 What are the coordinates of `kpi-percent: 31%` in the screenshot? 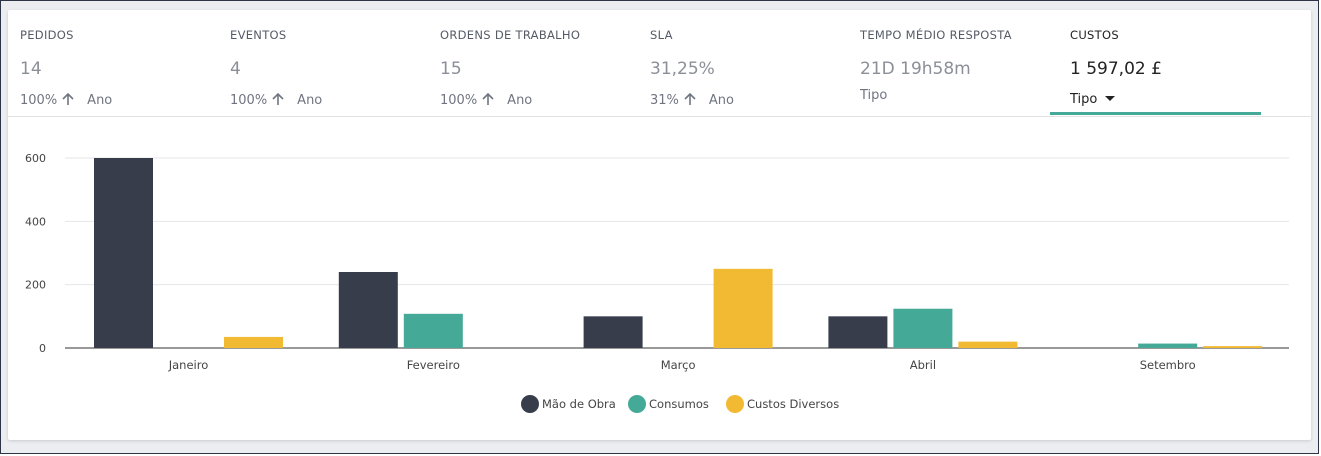 It's located at (664, 100).